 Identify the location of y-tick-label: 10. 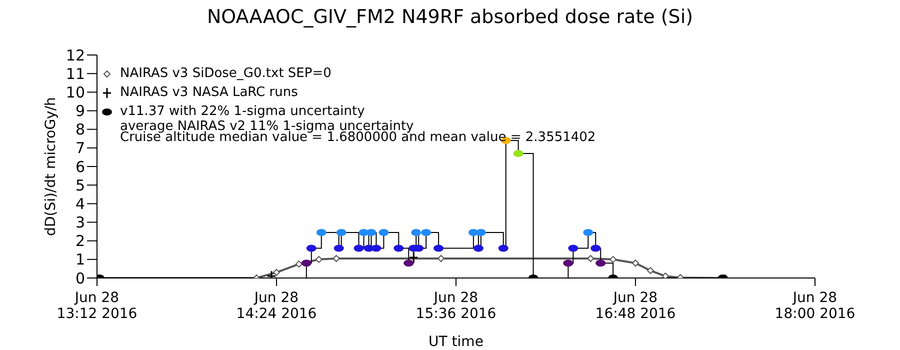
(75, 92).